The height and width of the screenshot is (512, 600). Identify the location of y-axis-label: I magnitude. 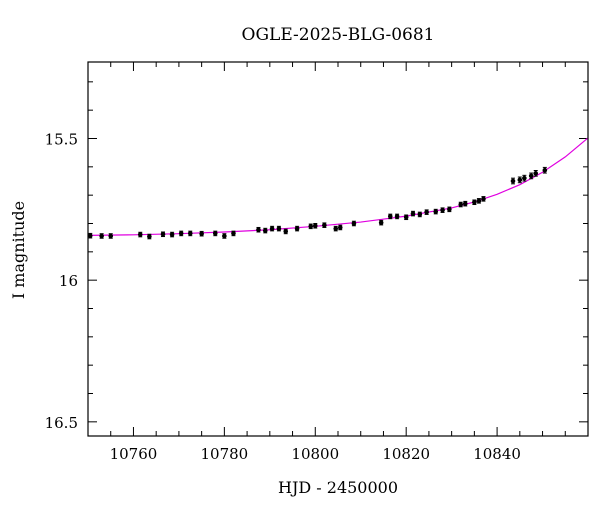
(18, 250).